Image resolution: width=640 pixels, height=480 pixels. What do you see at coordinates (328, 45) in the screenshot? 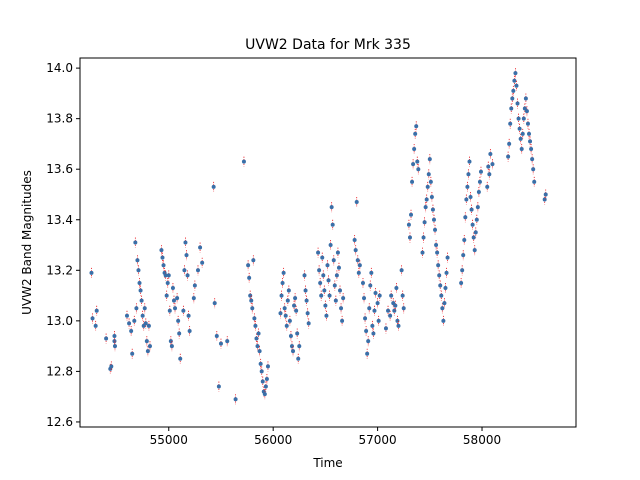
I see `chart-title: UVW2 Data for Mrk 335` at bounding box center [328, 45].